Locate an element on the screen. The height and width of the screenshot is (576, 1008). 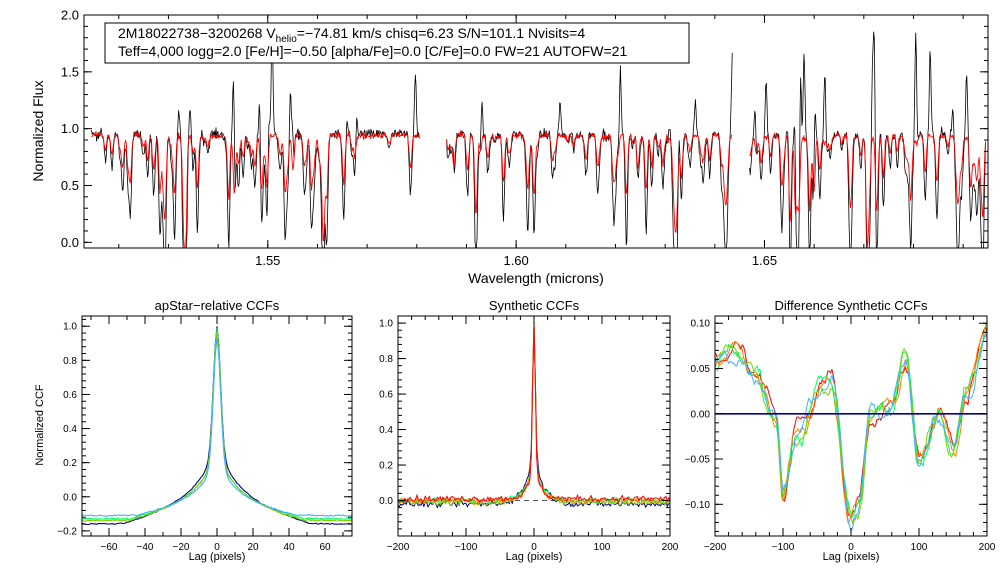
apstar-ccf-series is located at coordinates (217, 426).